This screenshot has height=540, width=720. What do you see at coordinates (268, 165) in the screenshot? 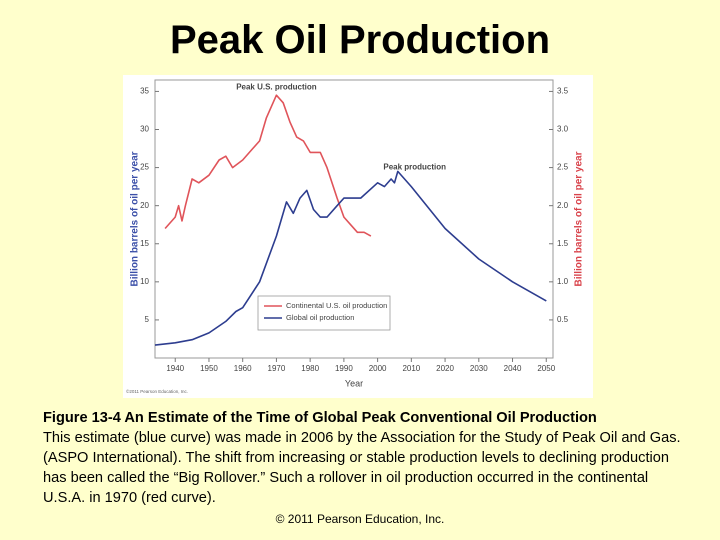
I see `series-line` at bounding box center [268, 165].